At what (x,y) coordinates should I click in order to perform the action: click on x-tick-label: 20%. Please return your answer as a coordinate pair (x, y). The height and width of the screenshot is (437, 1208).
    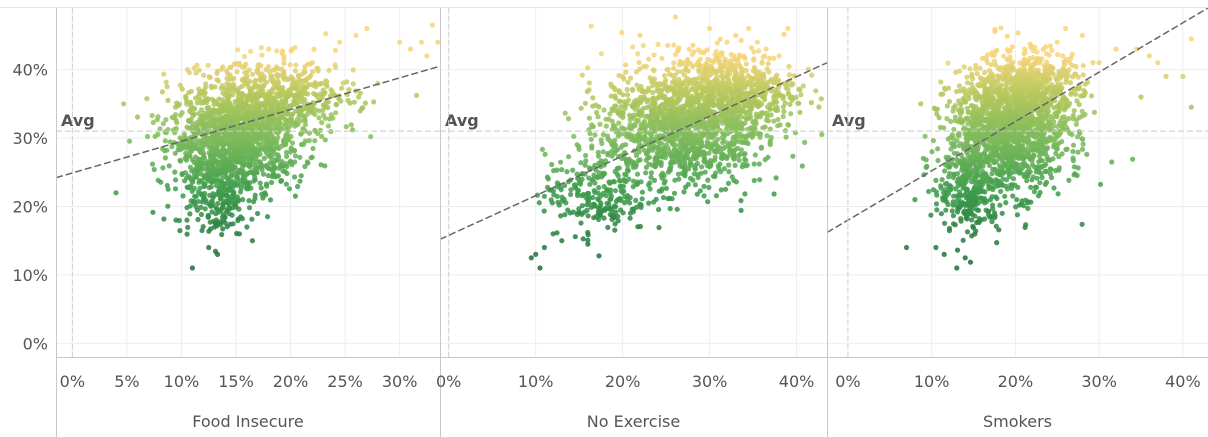
    Looking at the image, I should click on (623, 381).